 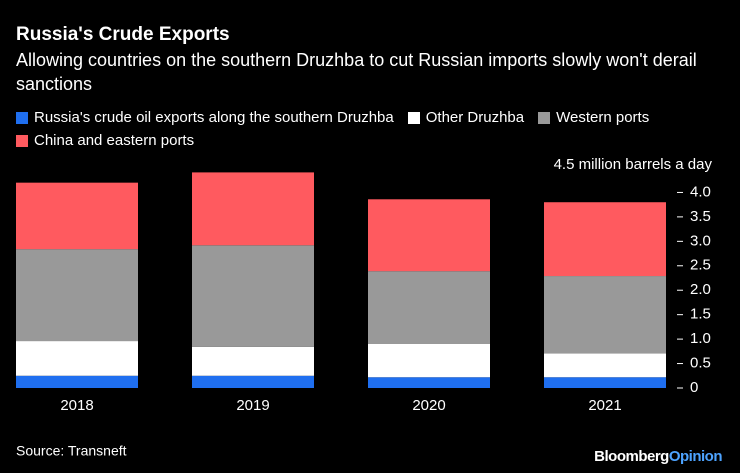 I want to click on y-tick-label: 2.0, so click(x=700, y=289).